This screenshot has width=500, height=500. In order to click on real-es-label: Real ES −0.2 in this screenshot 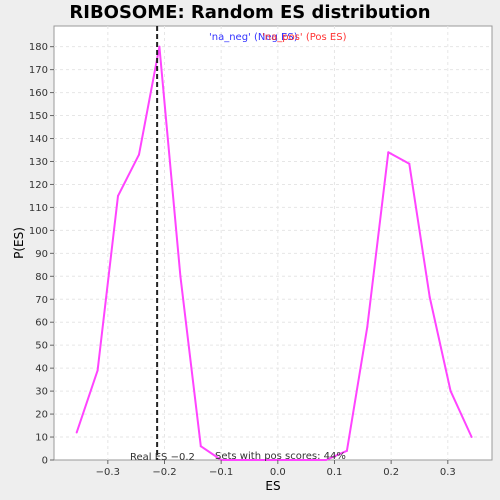, I will do `click(162, 457)`.